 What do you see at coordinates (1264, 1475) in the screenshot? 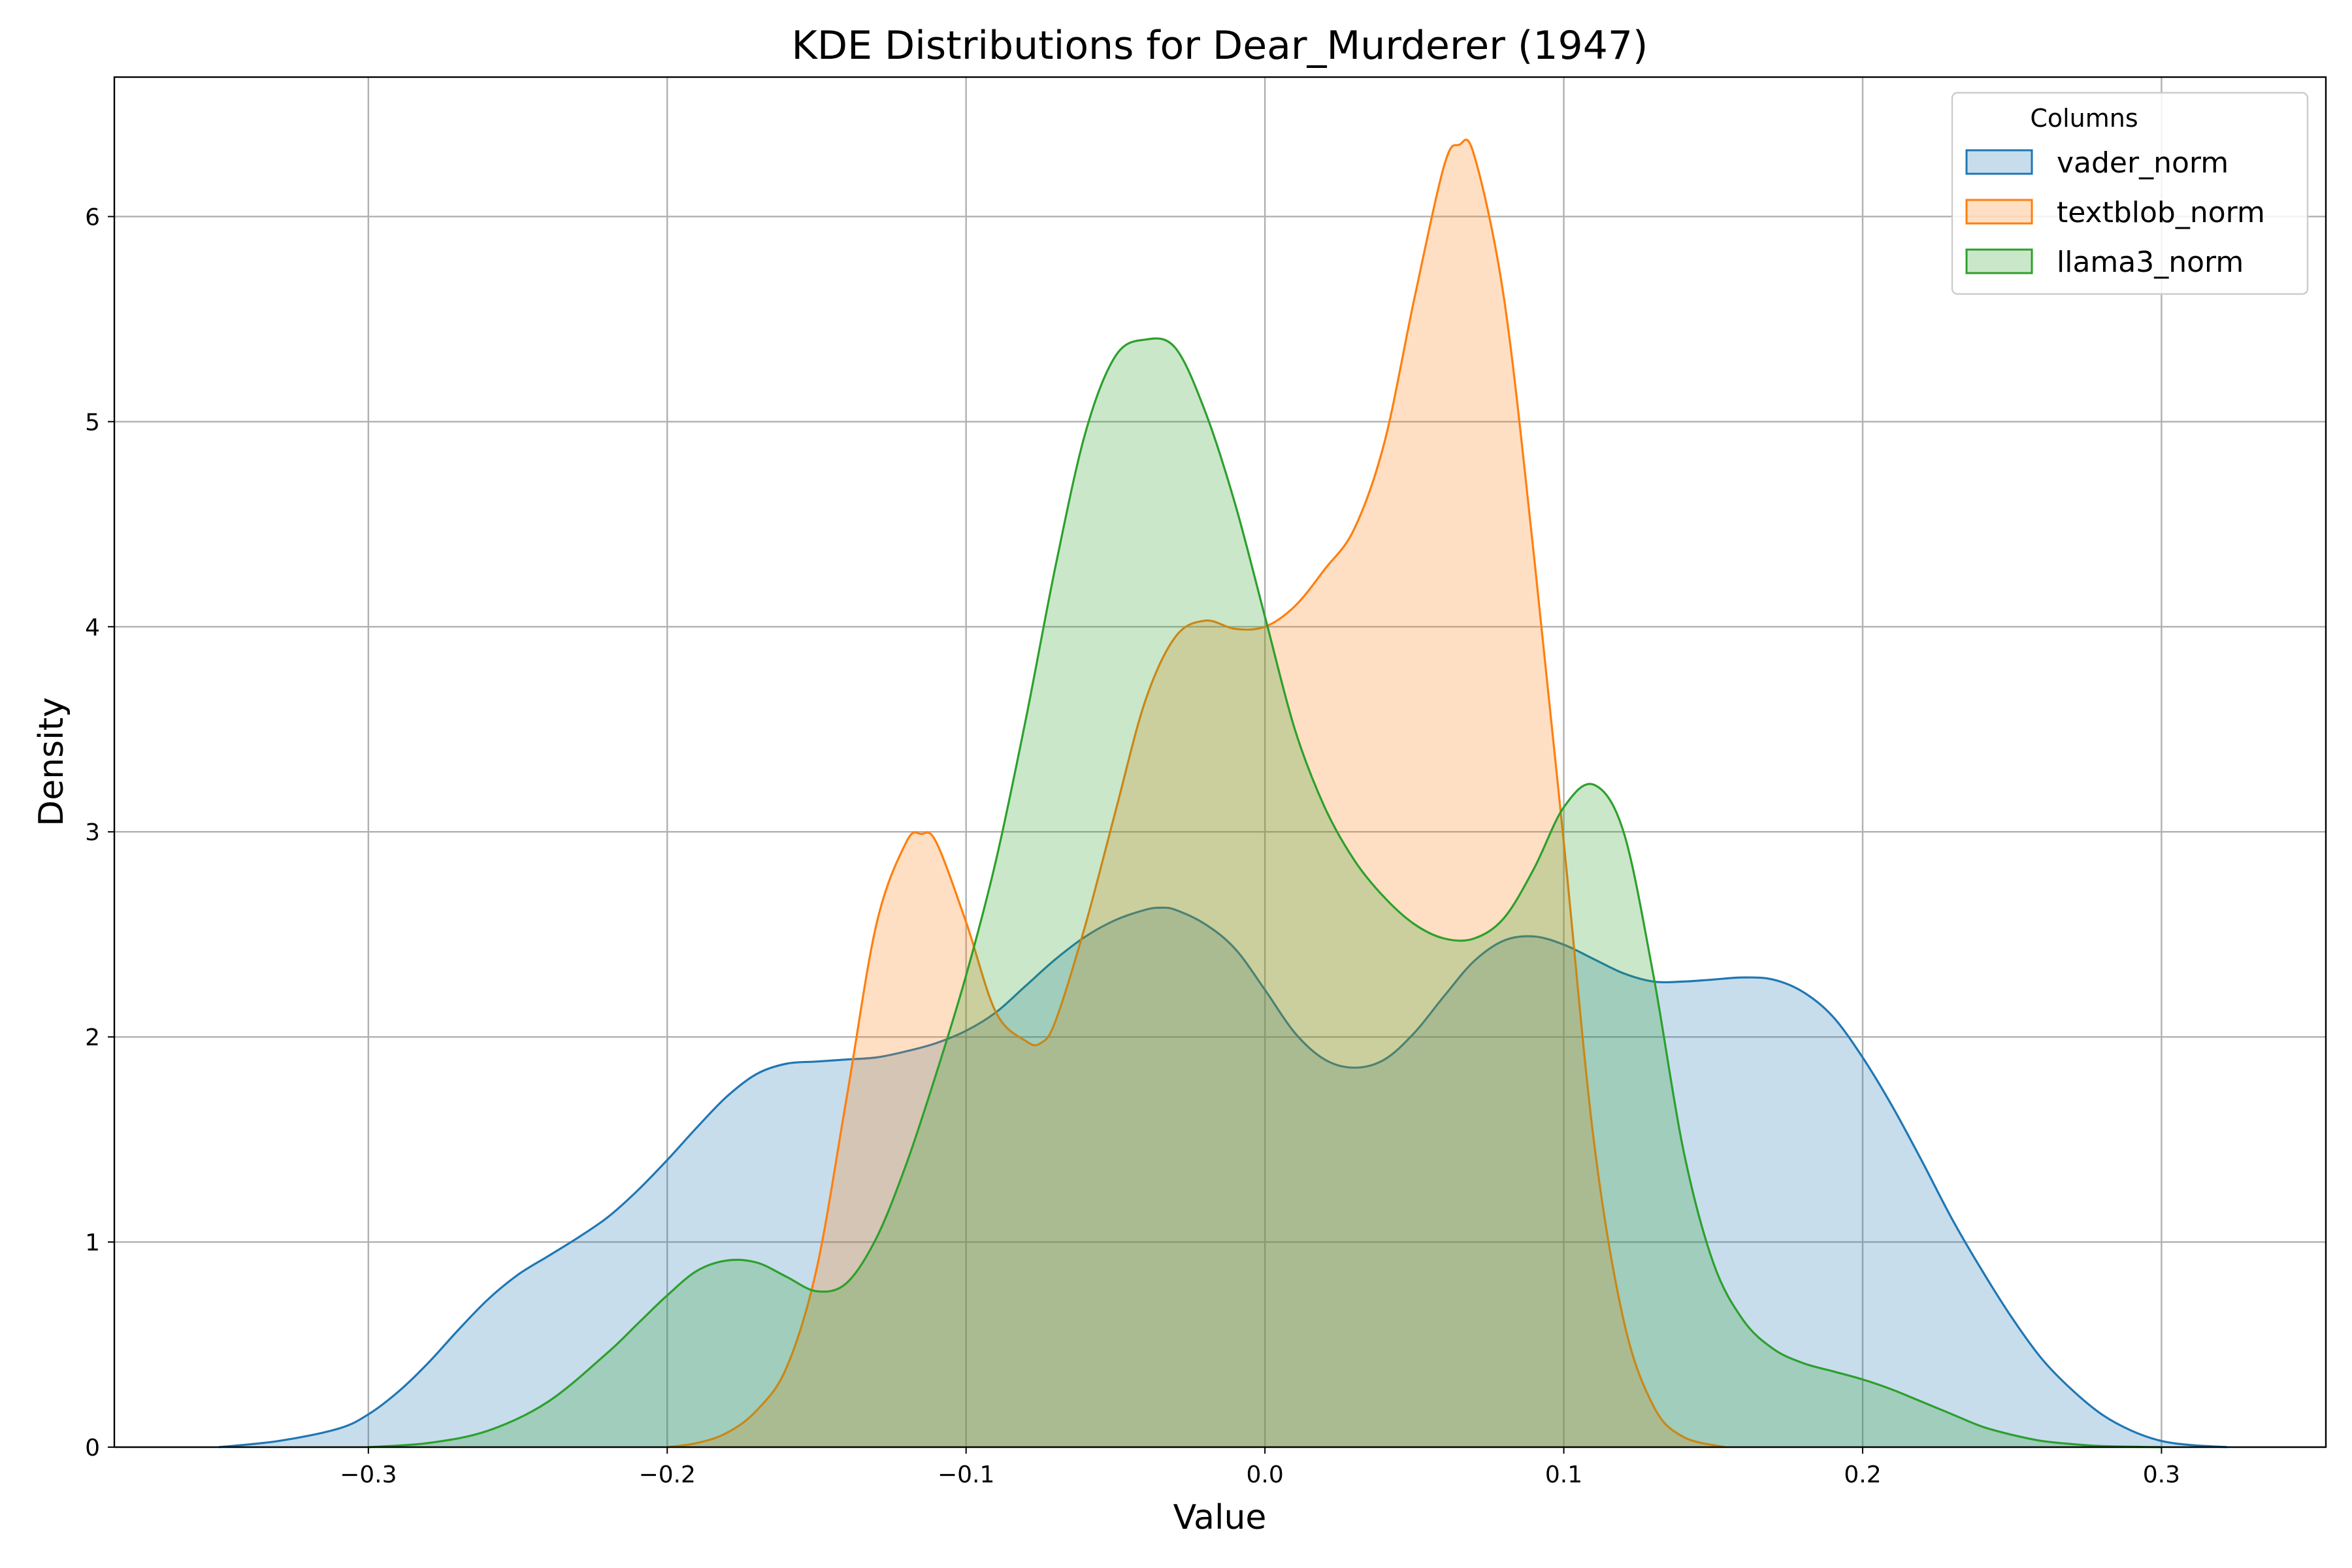
I see `x-tick-label: 0.0` at bounding box center [1264, 1475].